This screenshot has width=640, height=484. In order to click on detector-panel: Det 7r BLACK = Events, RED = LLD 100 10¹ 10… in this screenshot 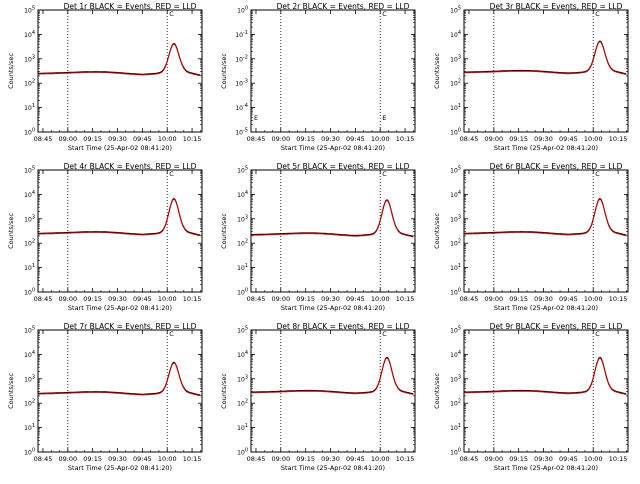, I will do `click(105, 397)`.